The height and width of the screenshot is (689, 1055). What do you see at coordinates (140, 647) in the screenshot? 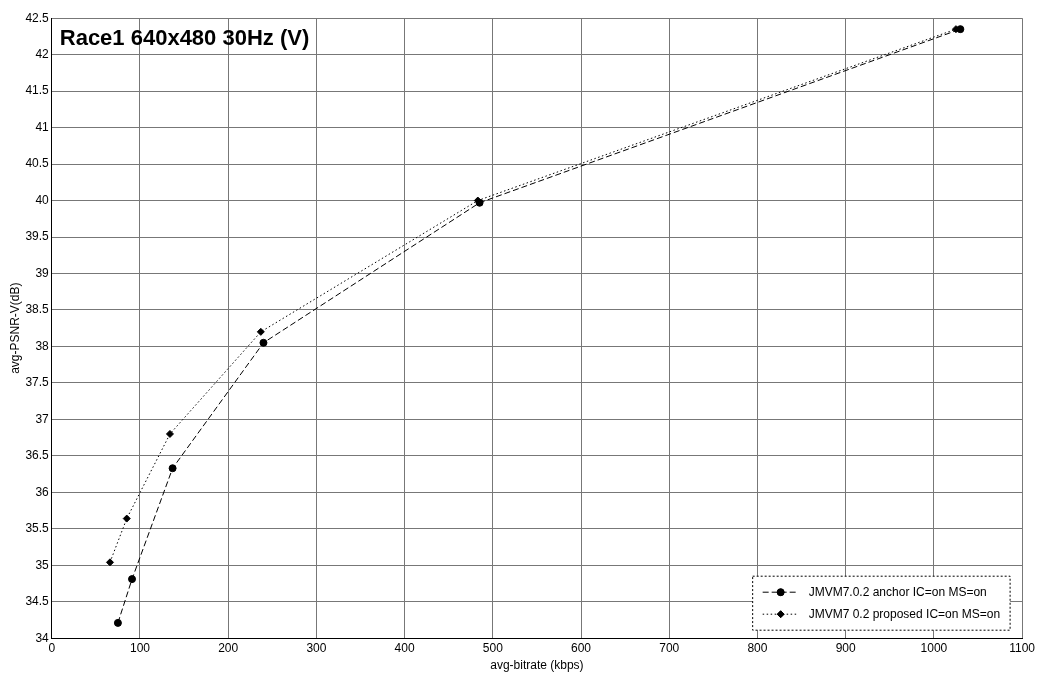
I see `x-tick-label: 100` at bounding box center [140, 647].